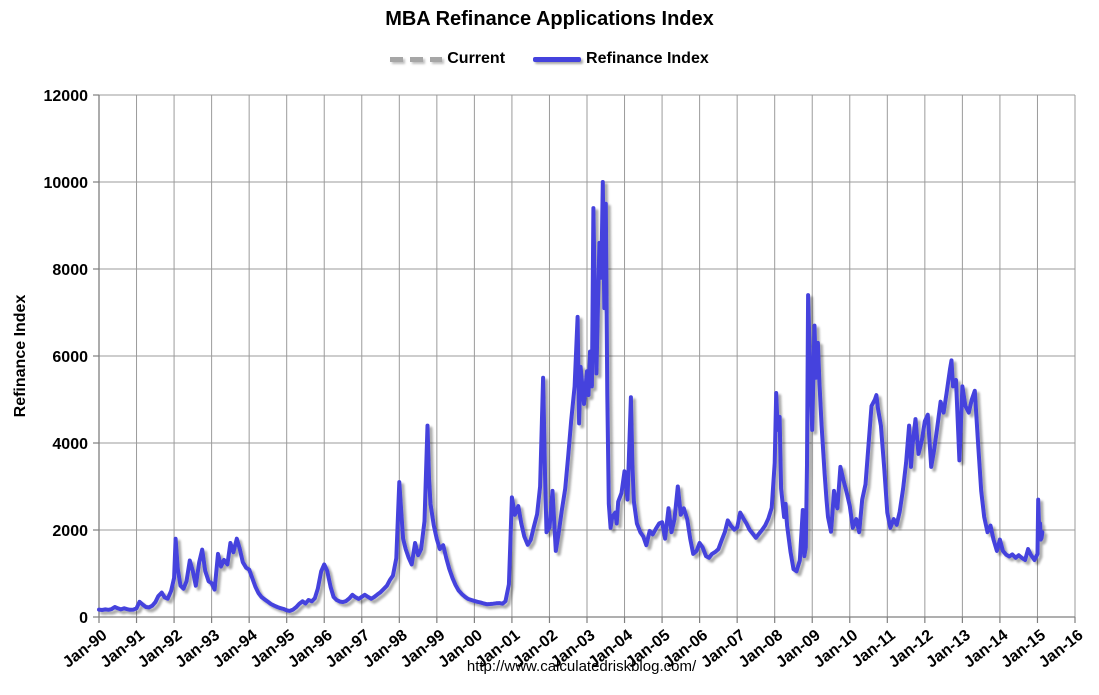  What do you see at coordinates (581, 666) in the screenshot?
I see `source-url: http://www.calculatedriskblog.com/` at bounding box center [581, 666].